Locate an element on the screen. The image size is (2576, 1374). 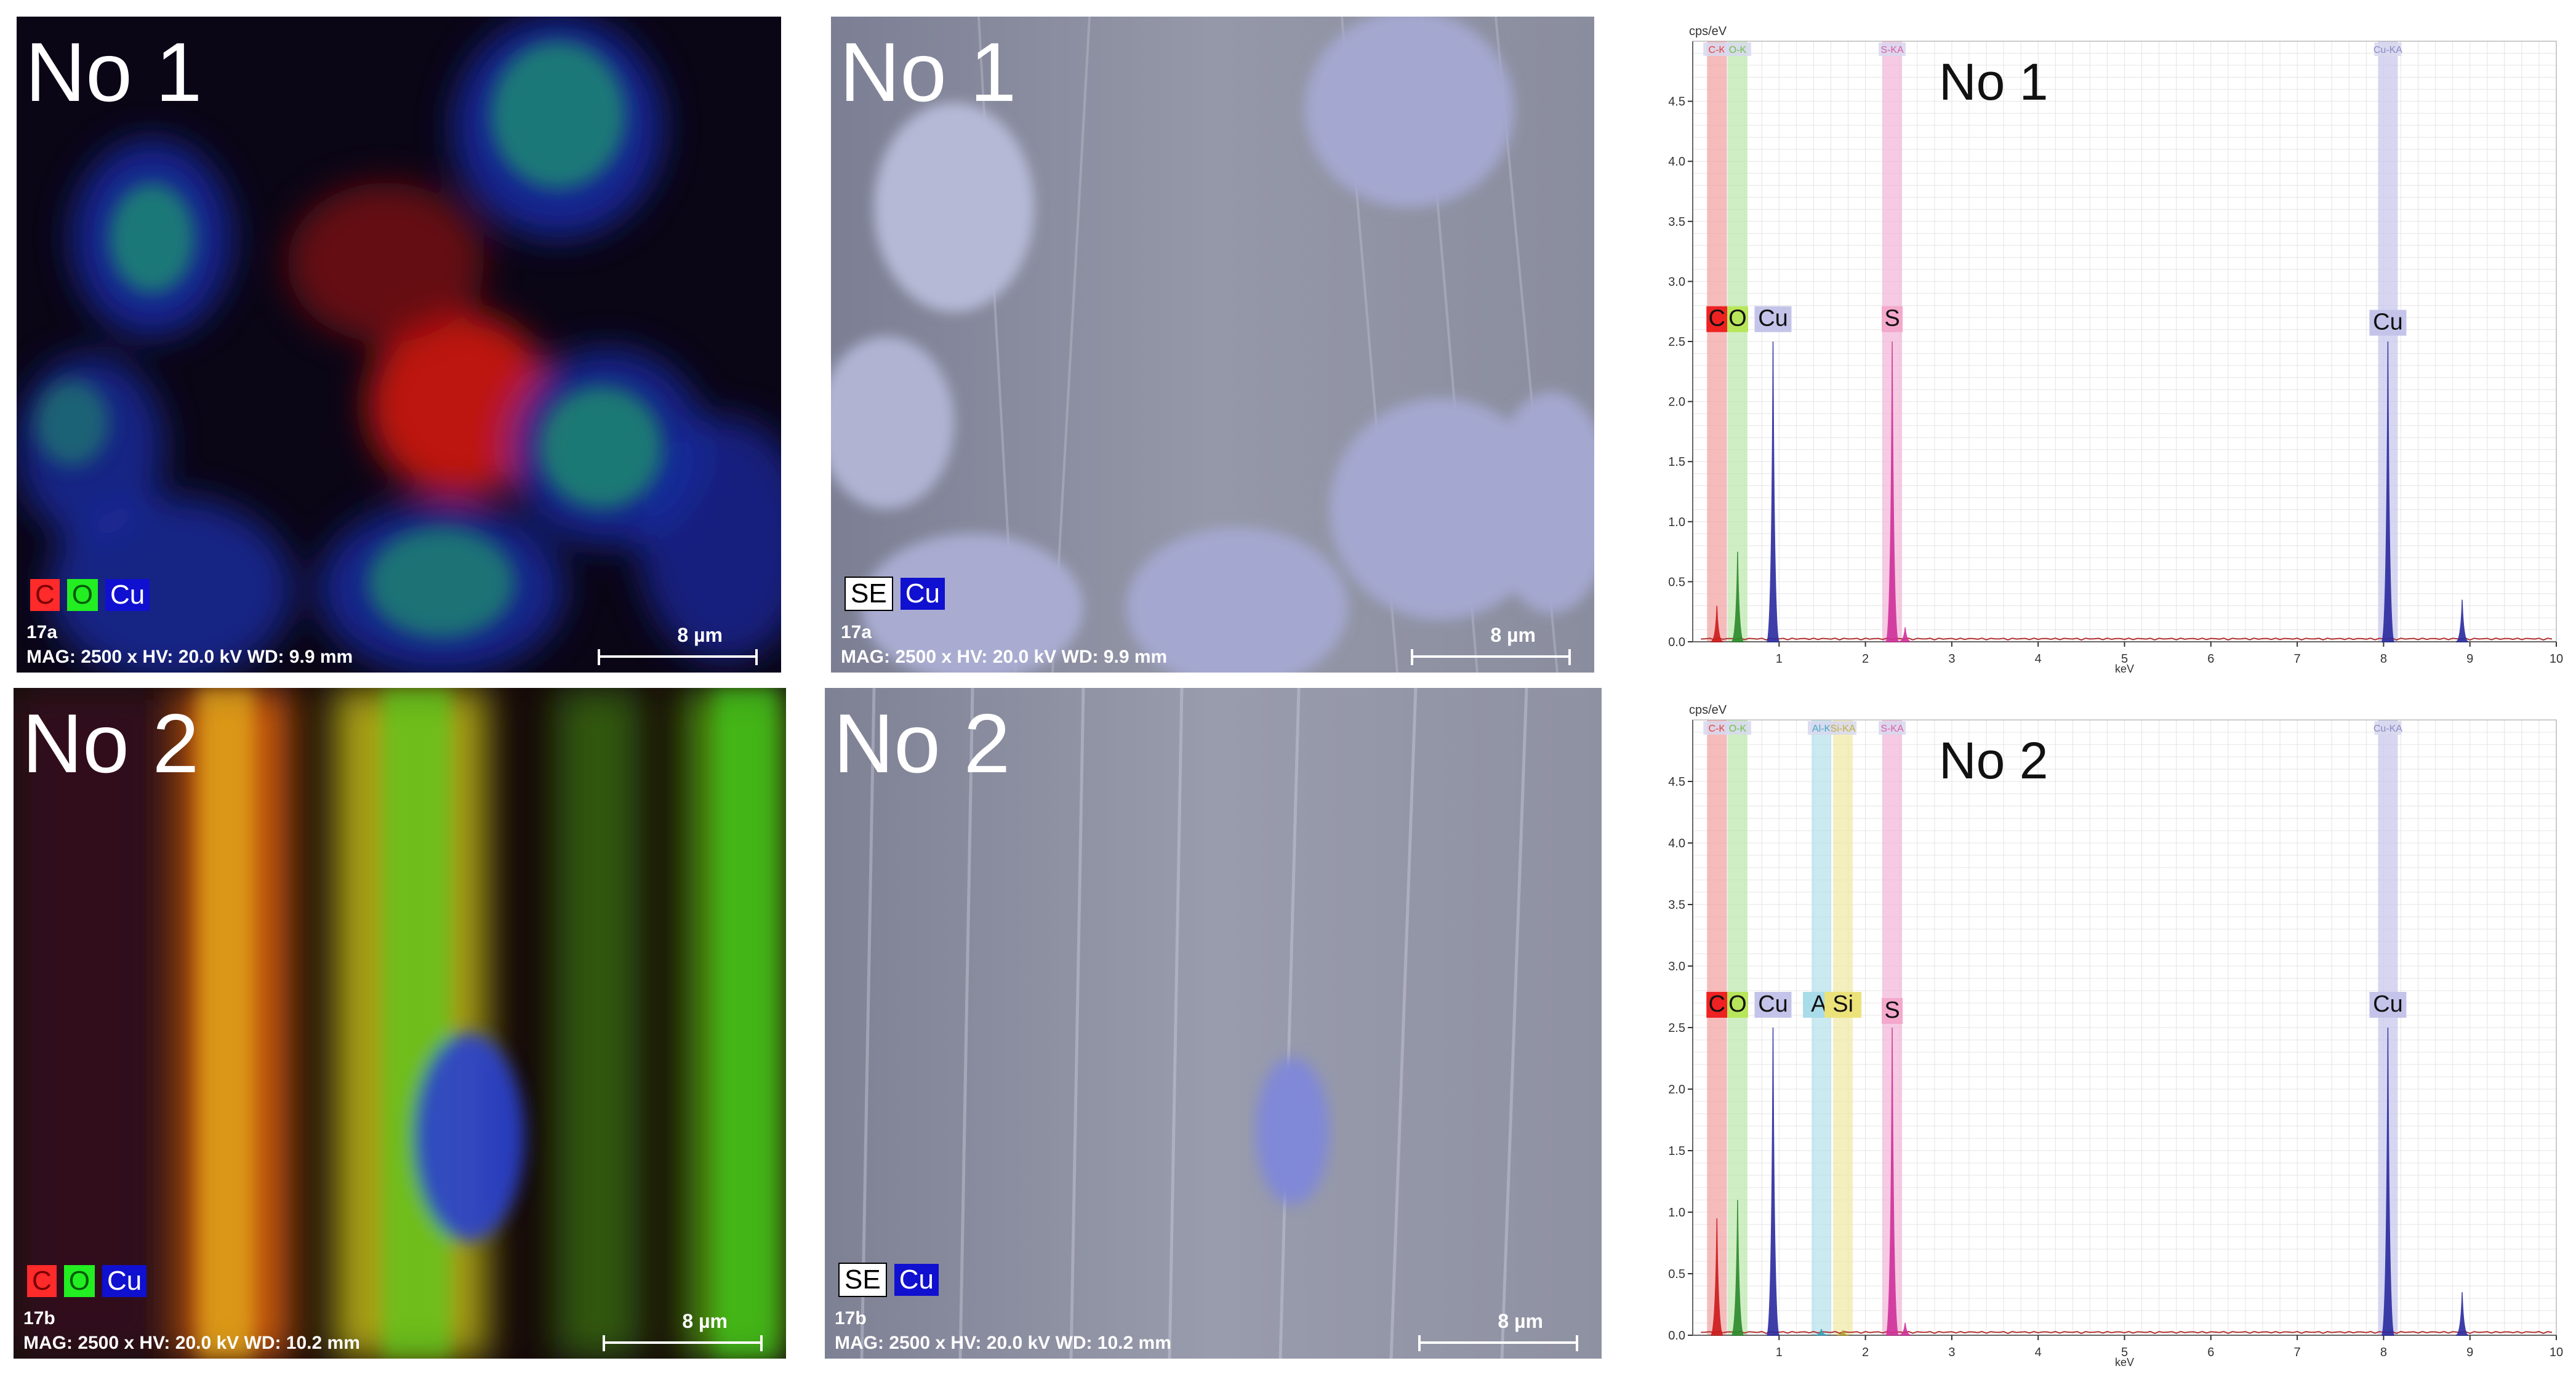
line-label: Cu-KA is located at coordinates (2387, 50).